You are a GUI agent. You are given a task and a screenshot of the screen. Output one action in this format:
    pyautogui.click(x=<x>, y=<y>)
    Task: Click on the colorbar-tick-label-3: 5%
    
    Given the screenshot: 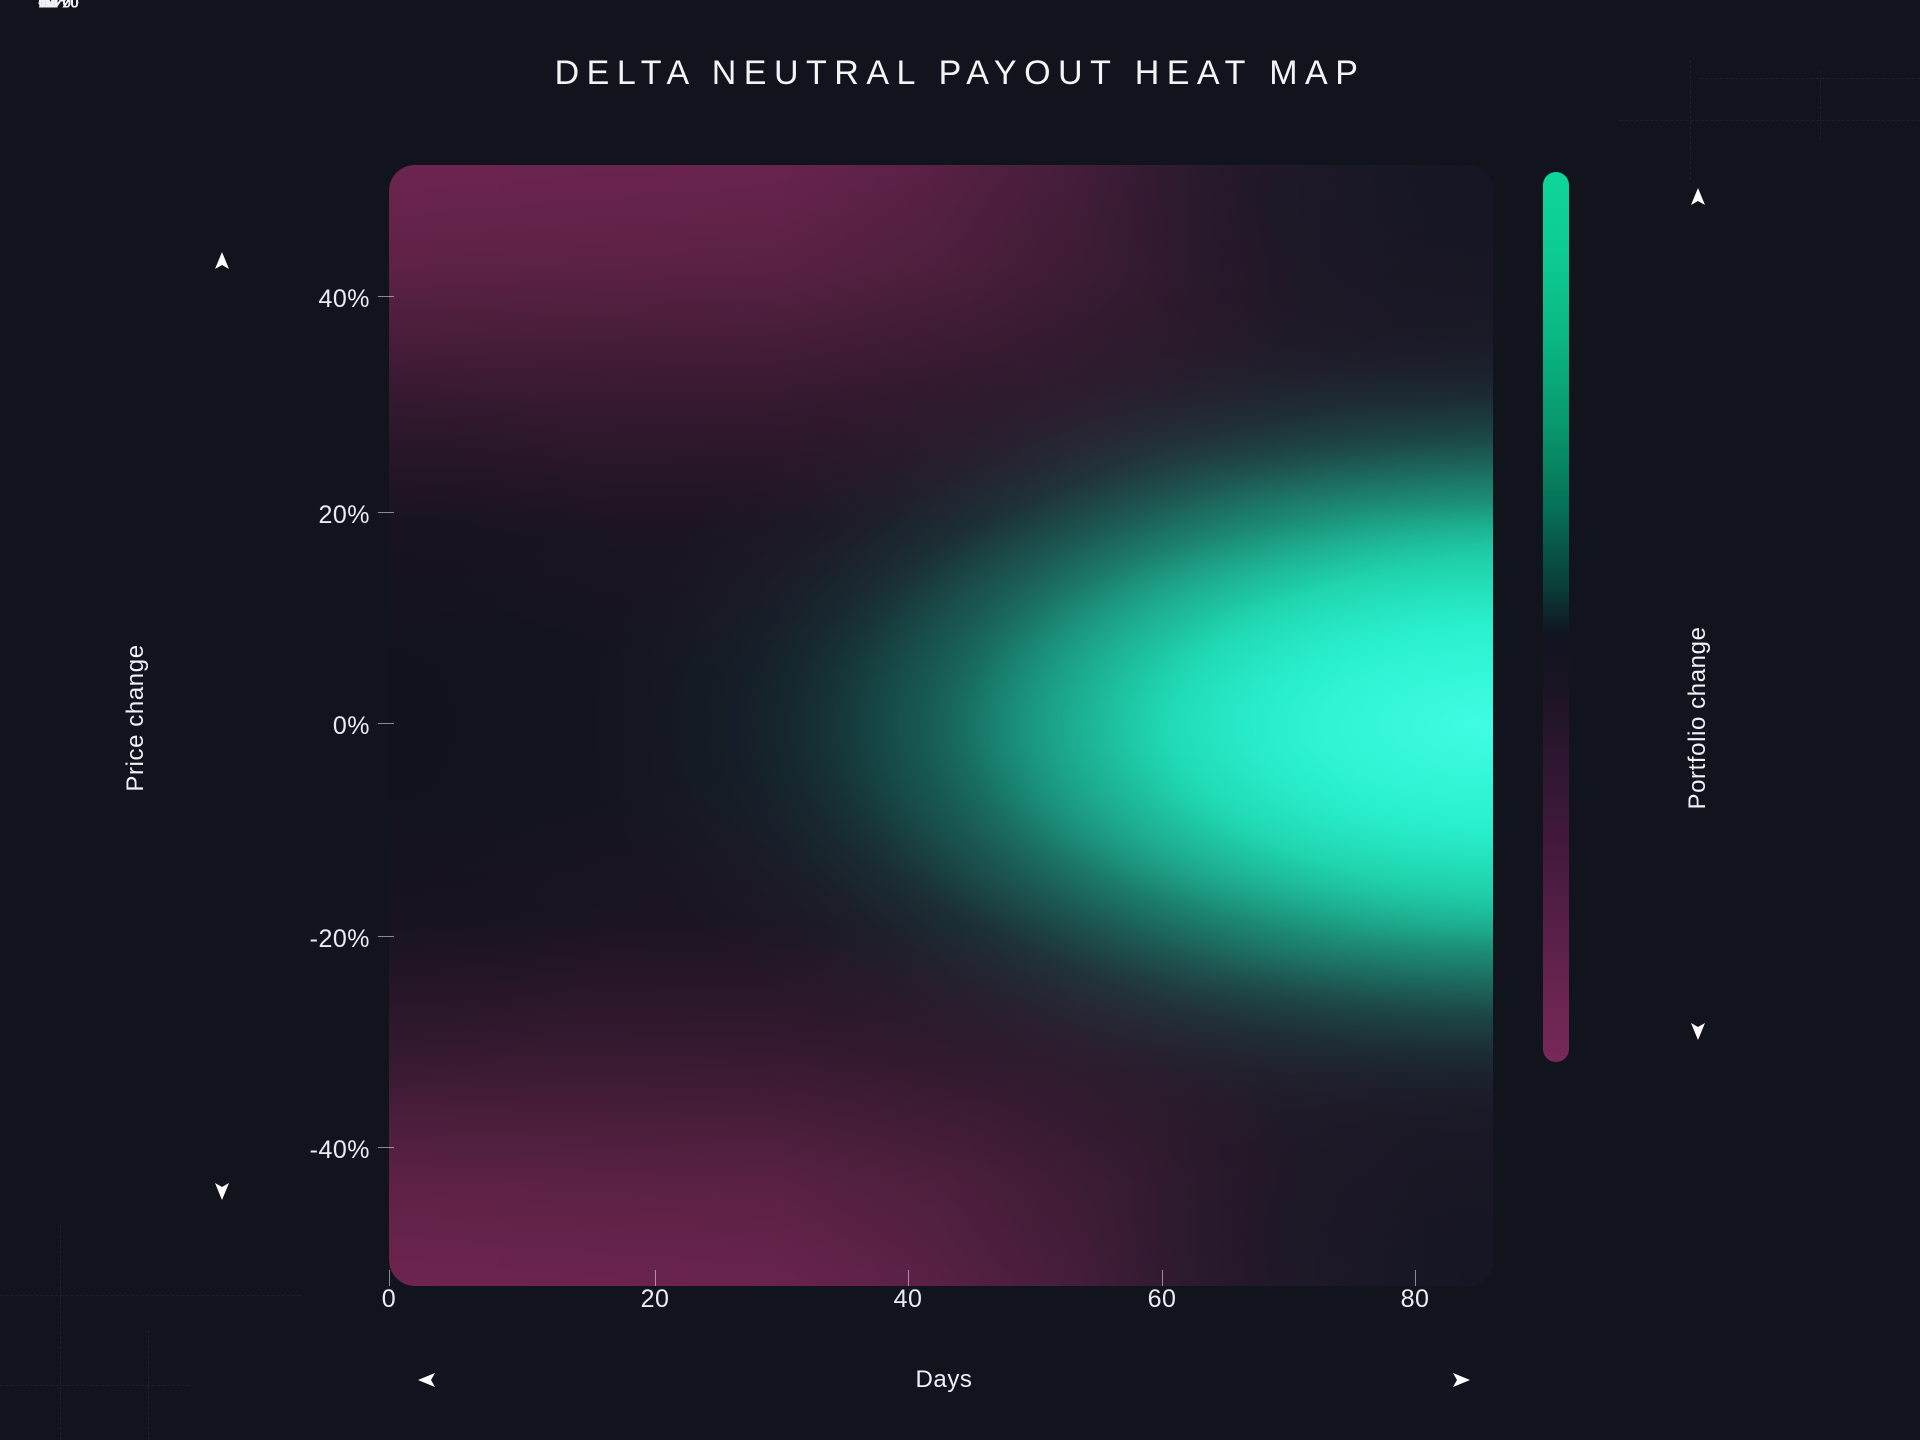 What is the action you would take?
    pyautogui.click(x=54, y=7)
    